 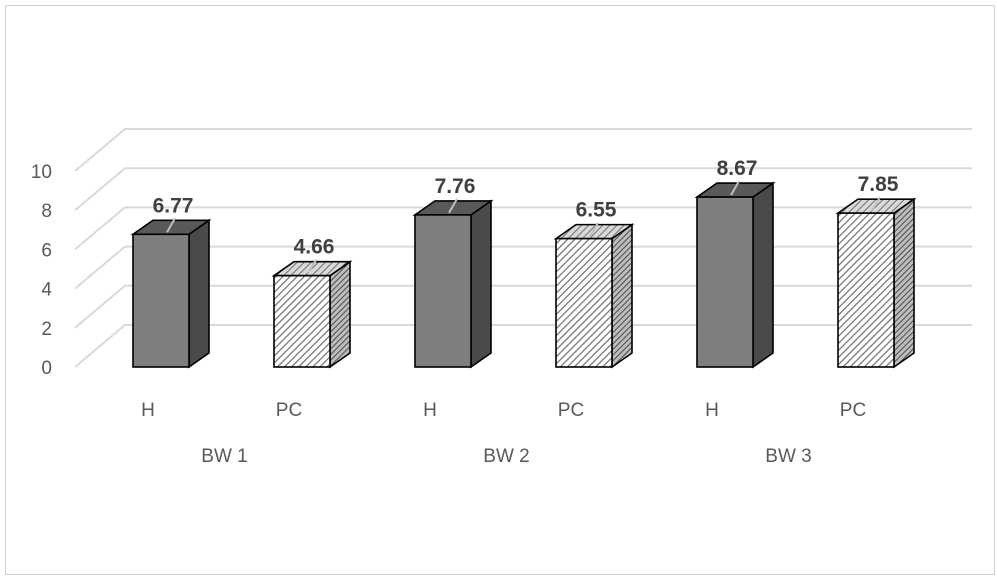 I want to click on data-label: 8.67, so click(x=737, y=168).